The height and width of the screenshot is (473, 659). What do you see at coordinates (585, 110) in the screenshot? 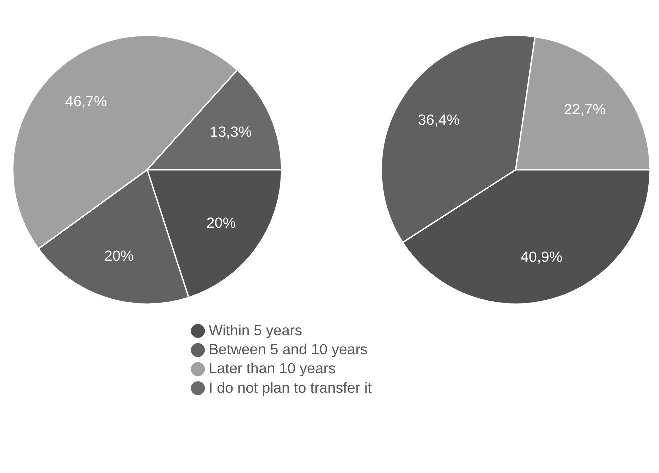
I see `data-label: 22,7%` at bounding box center [585, 110].